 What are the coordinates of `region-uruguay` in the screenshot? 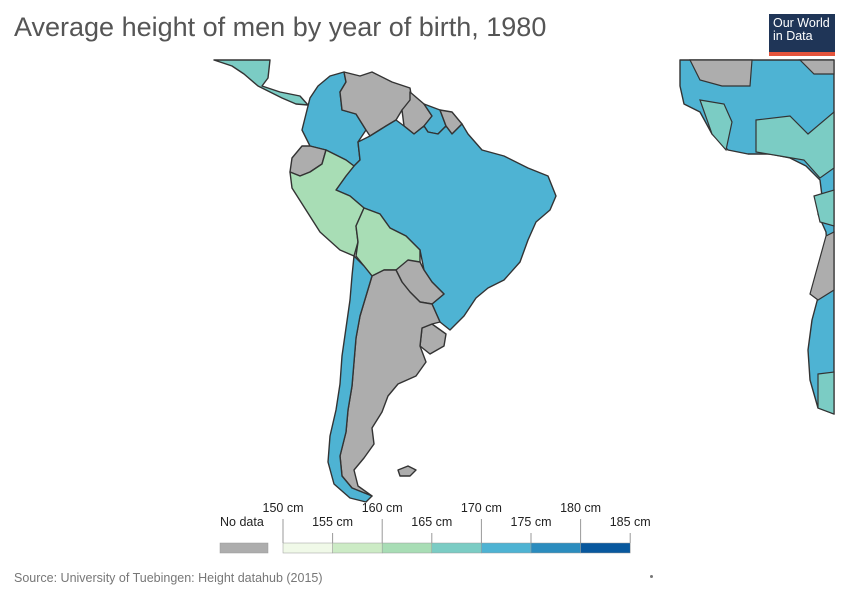 It's located at (433, 339).